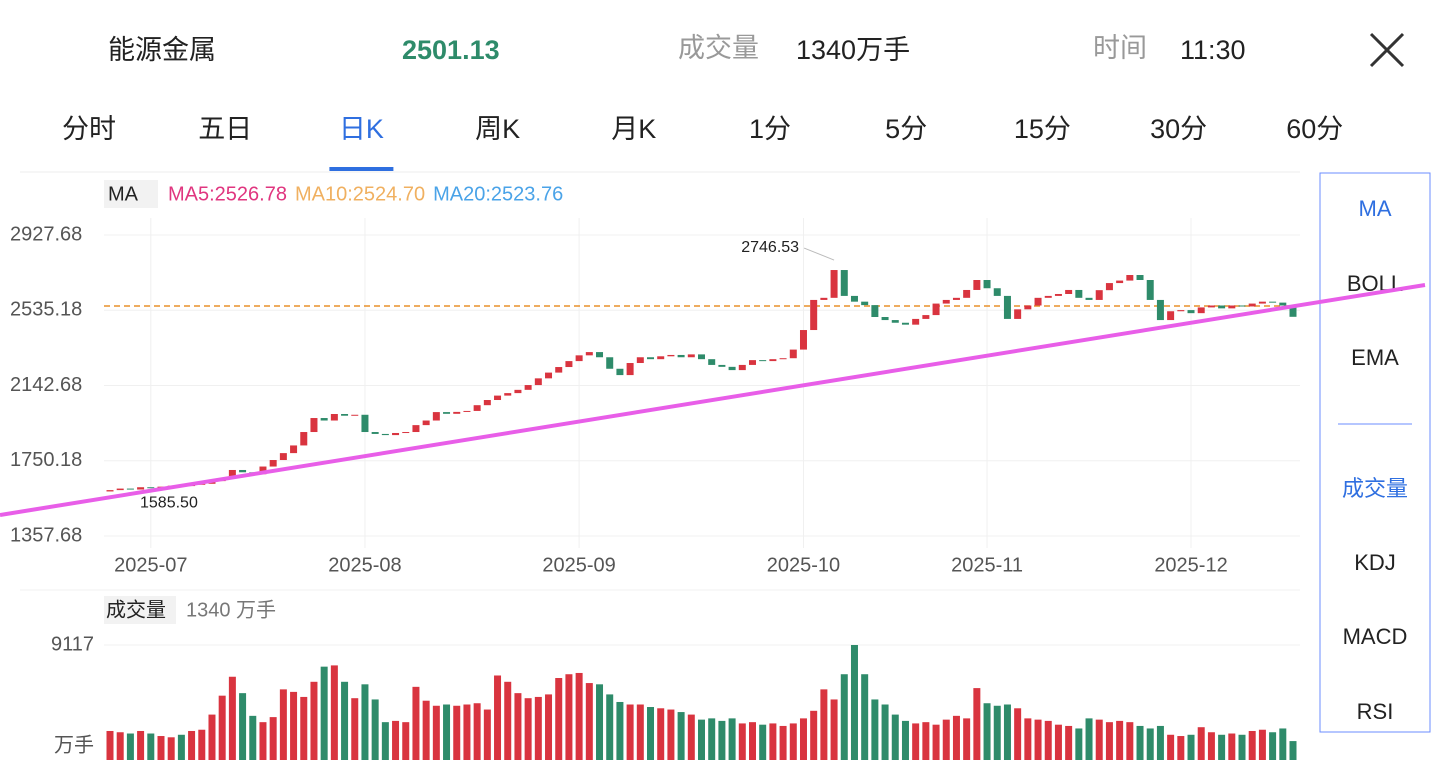  Describe the element at coordinates (1042, 129) in the screenshot. I see `tab: 15分` at that location.